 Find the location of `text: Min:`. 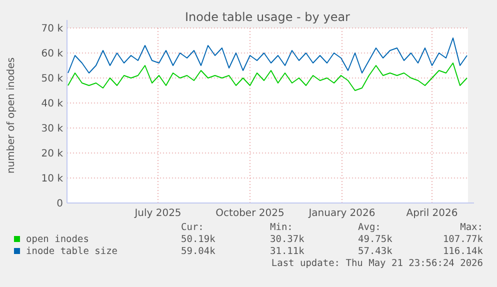

text: Min: is located at coordinates (281, 227).